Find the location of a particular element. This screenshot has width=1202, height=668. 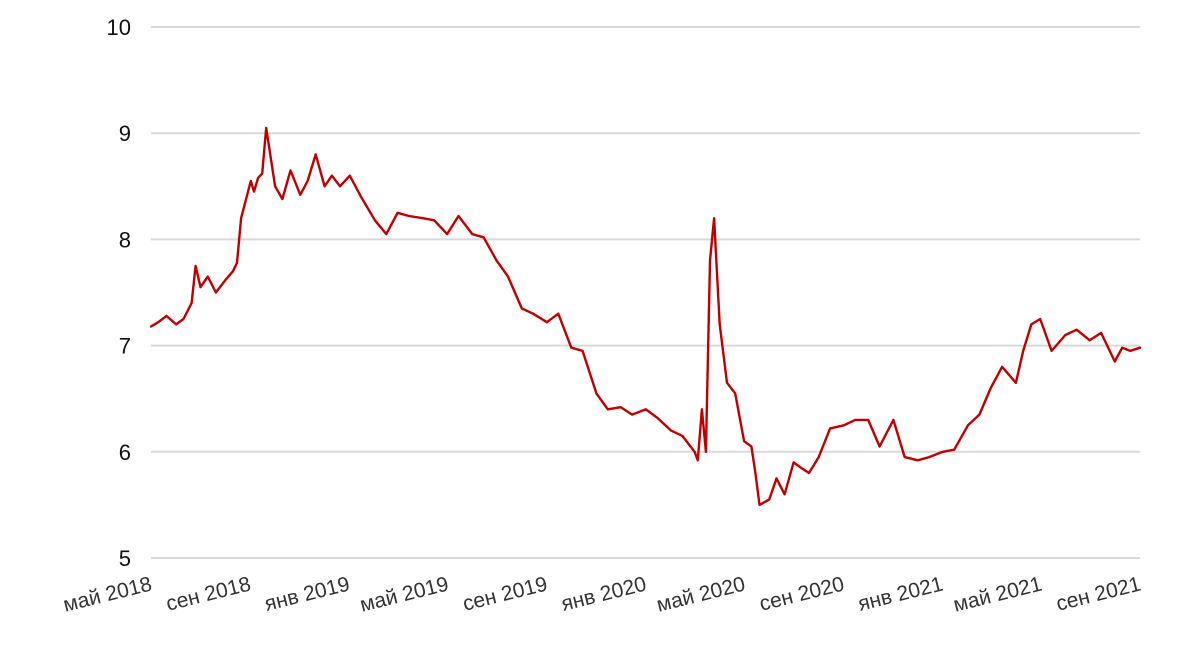

x-tick-label: янв 2020 is located at coordinates (604, 594).